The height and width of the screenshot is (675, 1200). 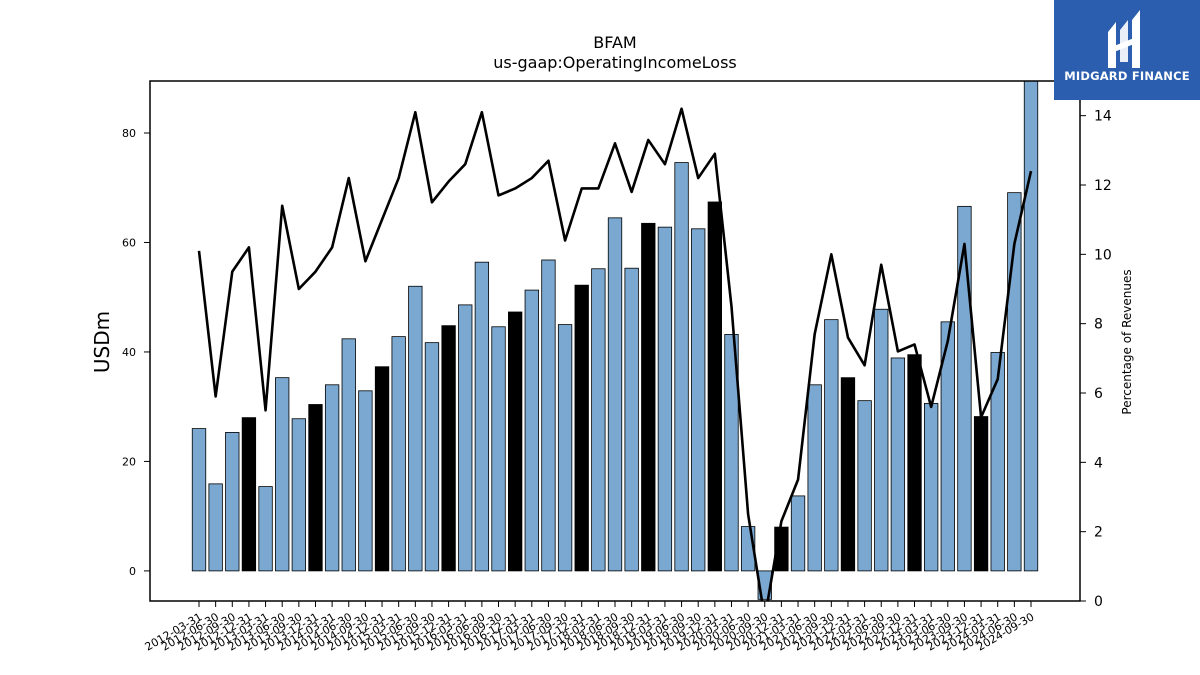 What do you see at coordinates (129, 242) in the screenshot?
I see `y-tick-label-60: 60` at bounding box center [129, 242].